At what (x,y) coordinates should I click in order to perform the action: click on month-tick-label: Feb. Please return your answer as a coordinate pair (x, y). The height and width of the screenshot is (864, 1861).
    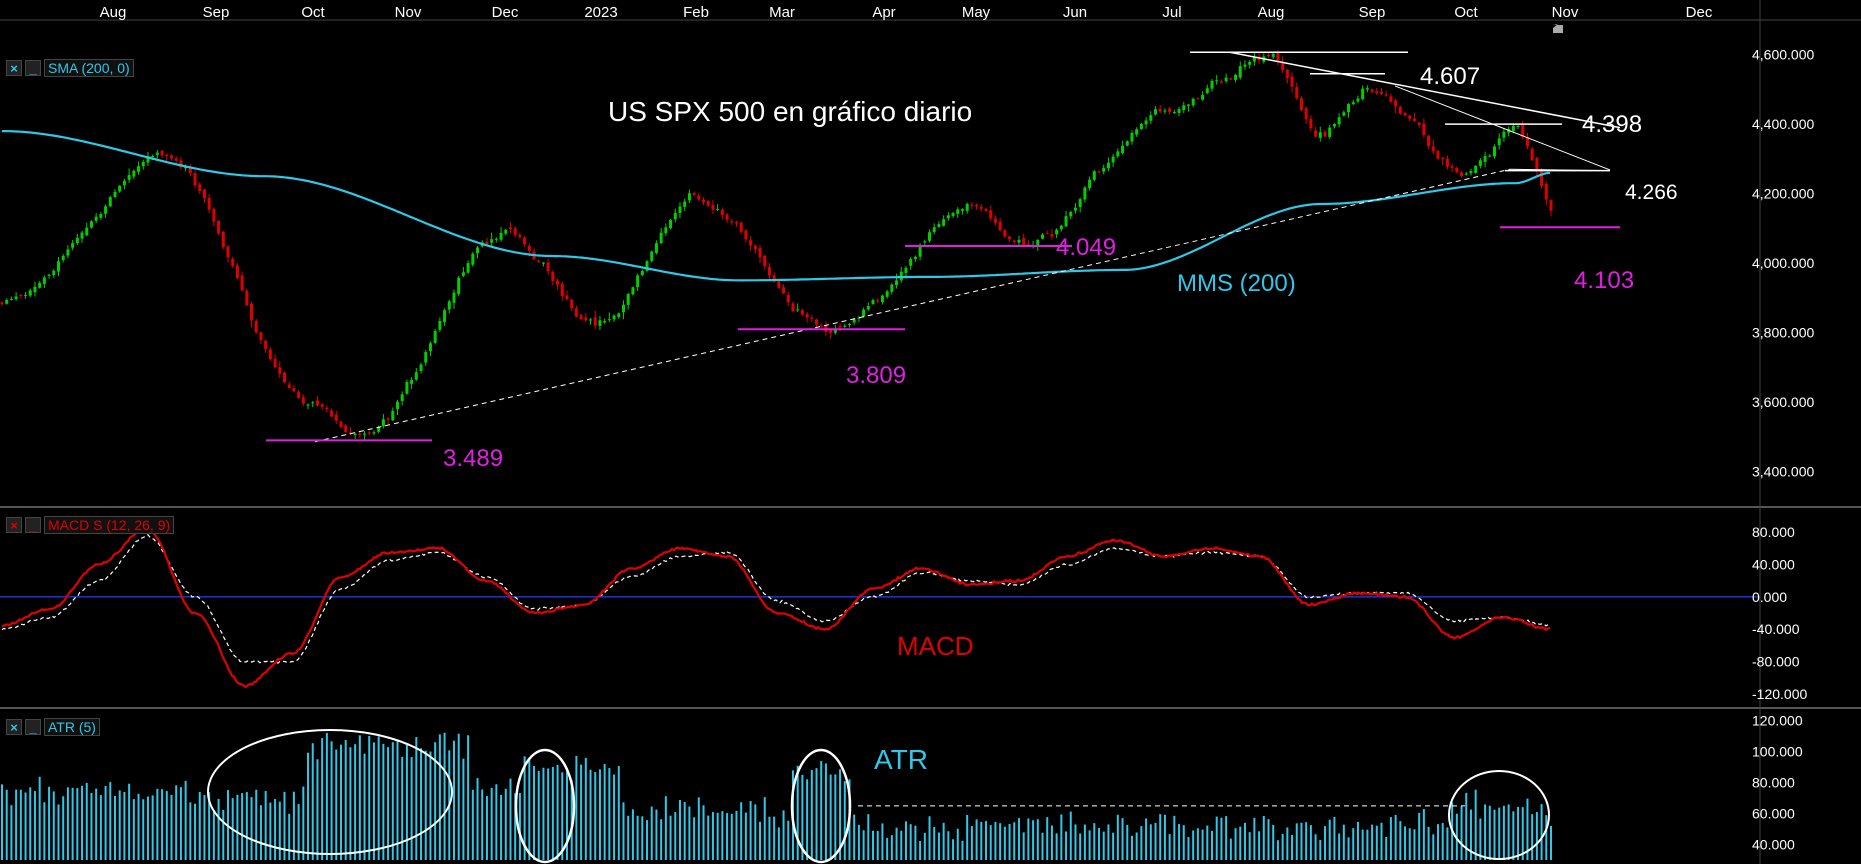
    Looking at the image, I should click on (696, 12).